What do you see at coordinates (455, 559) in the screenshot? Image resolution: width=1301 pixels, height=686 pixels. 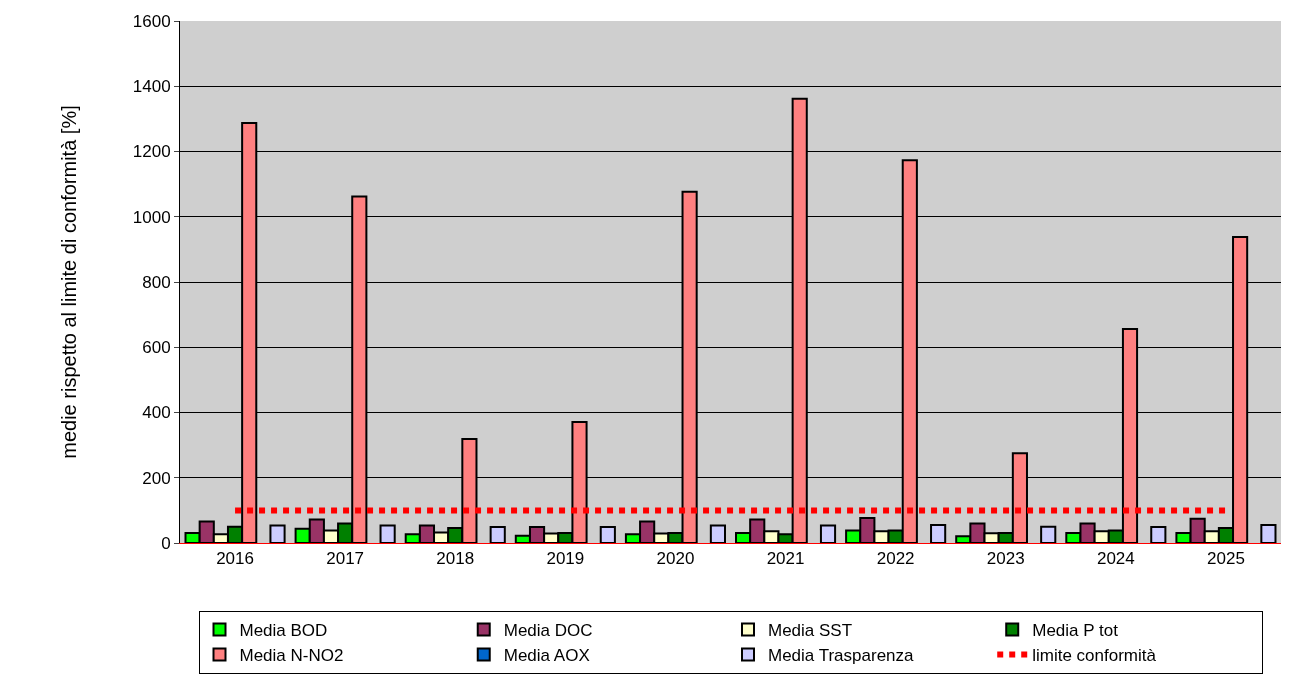 I see `x-tick-label: 2018` at bounding box center [455, 559].